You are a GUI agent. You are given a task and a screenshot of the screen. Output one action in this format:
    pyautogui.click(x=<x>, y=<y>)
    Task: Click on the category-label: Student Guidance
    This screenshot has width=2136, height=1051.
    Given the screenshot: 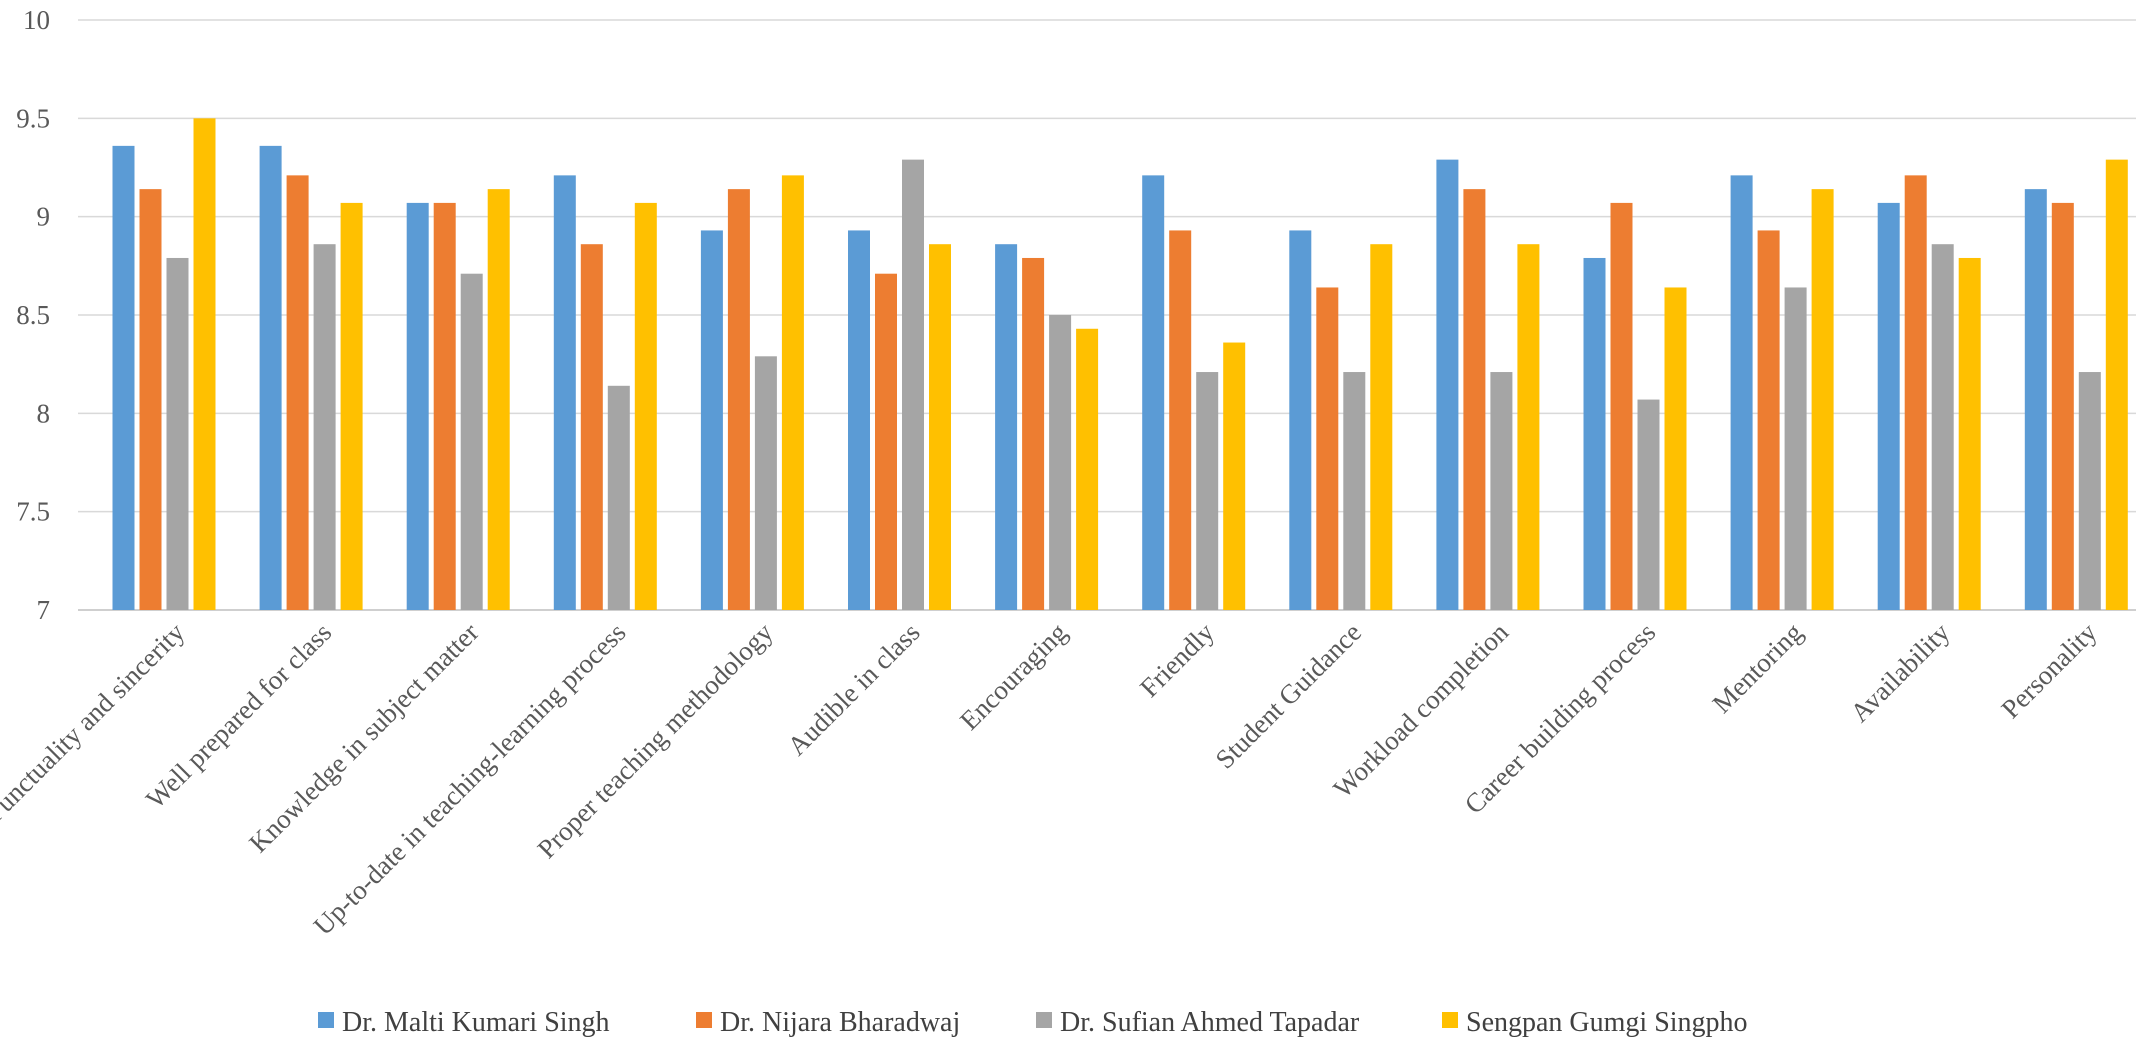 What is the action you would take?
    pyautogui.click(x=1288, y=695)
    